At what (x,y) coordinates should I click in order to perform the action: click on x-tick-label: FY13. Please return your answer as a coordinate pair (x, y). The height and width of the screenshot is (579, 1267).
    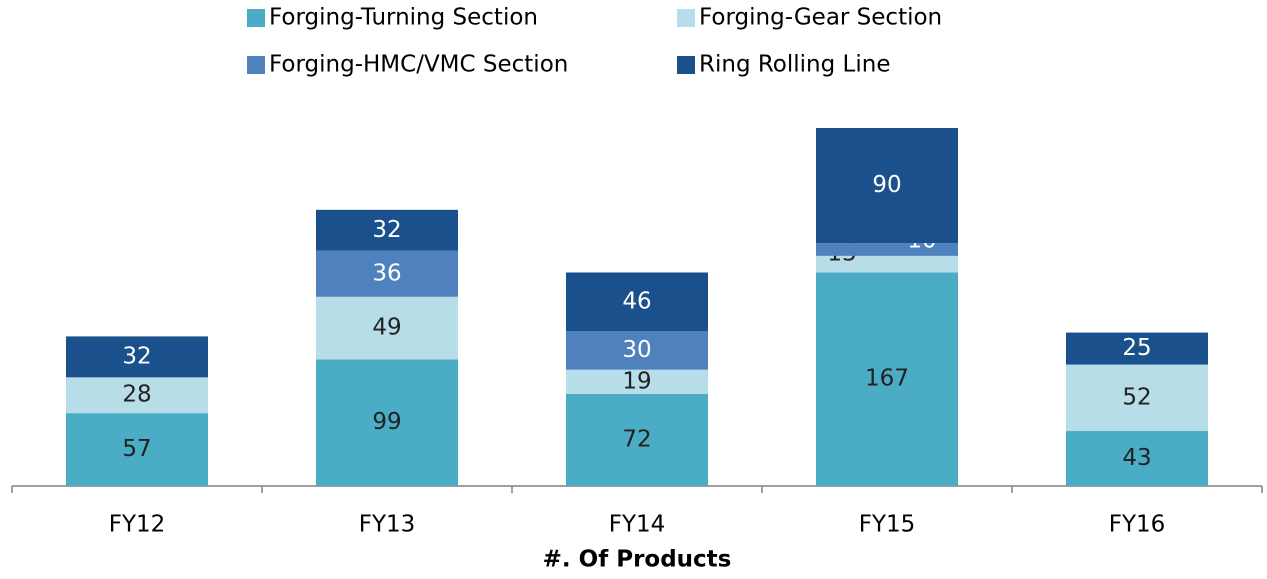
    Looking at the image, I should click on (387, 525).